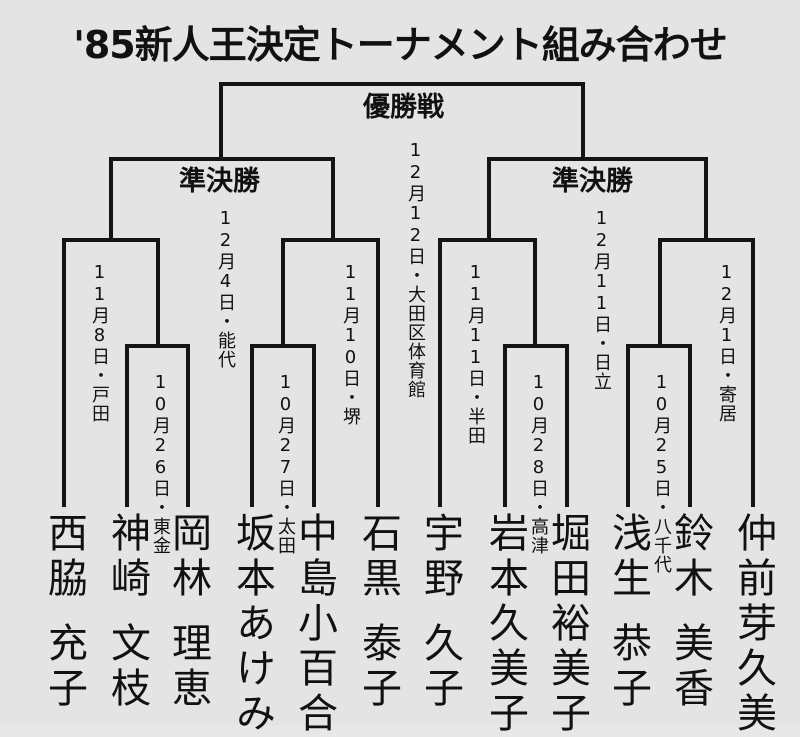 The width and height of the screenshot is (800, 737). I want to click on player-name: 堀田裕美子, so click(567, 624).